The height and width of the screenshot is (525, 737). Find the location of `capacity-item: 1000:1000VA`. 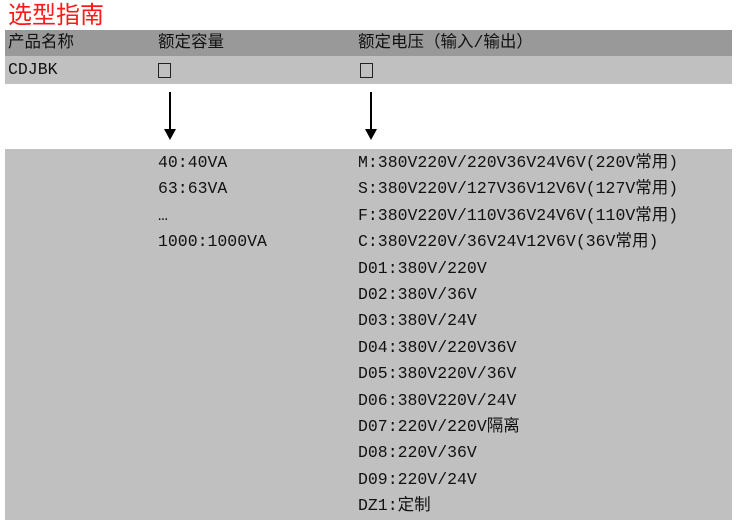

capacity-item: 1000:1000VA is located at coordinates (212, 242).